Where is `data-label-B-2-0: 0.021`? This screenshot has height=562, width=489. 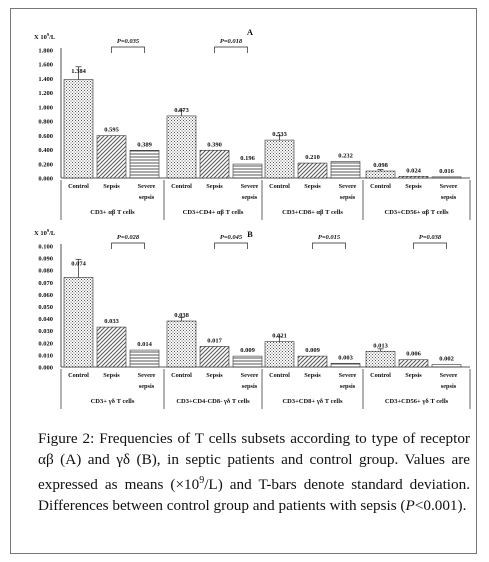 data-label-B-2-0: 0.021 is located at coordinates (279, 336).